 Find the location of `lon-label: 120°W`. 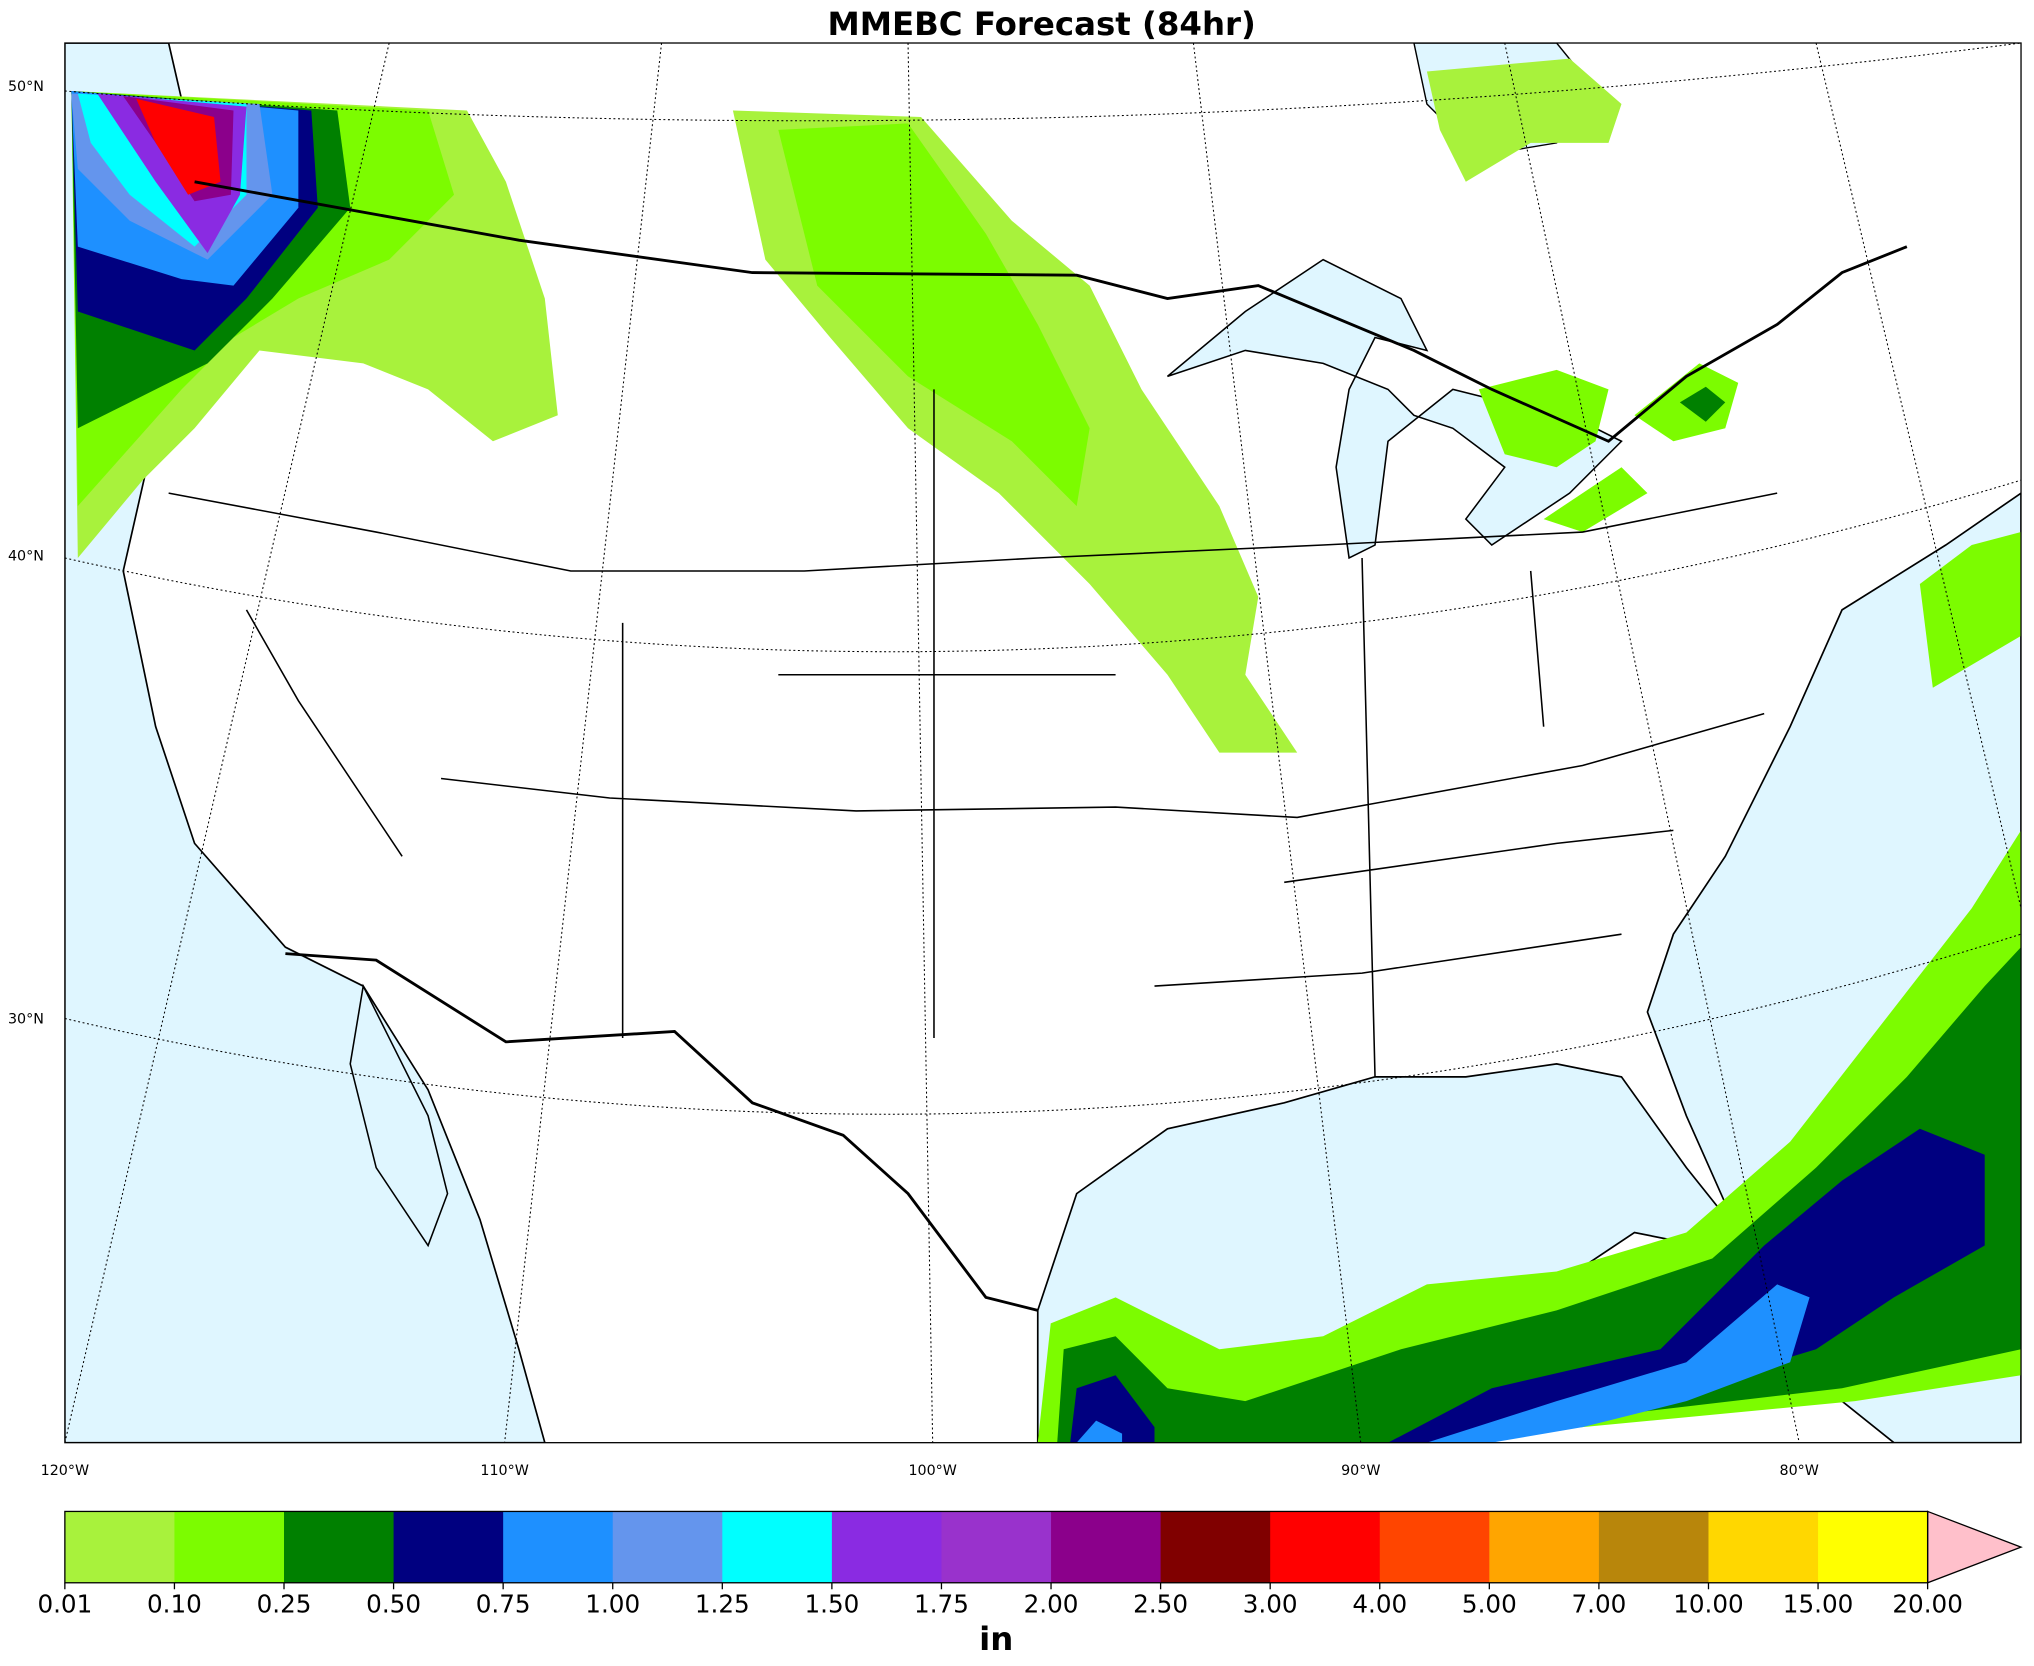

lon-label: 120°W is located at coordinates (65, 1471).